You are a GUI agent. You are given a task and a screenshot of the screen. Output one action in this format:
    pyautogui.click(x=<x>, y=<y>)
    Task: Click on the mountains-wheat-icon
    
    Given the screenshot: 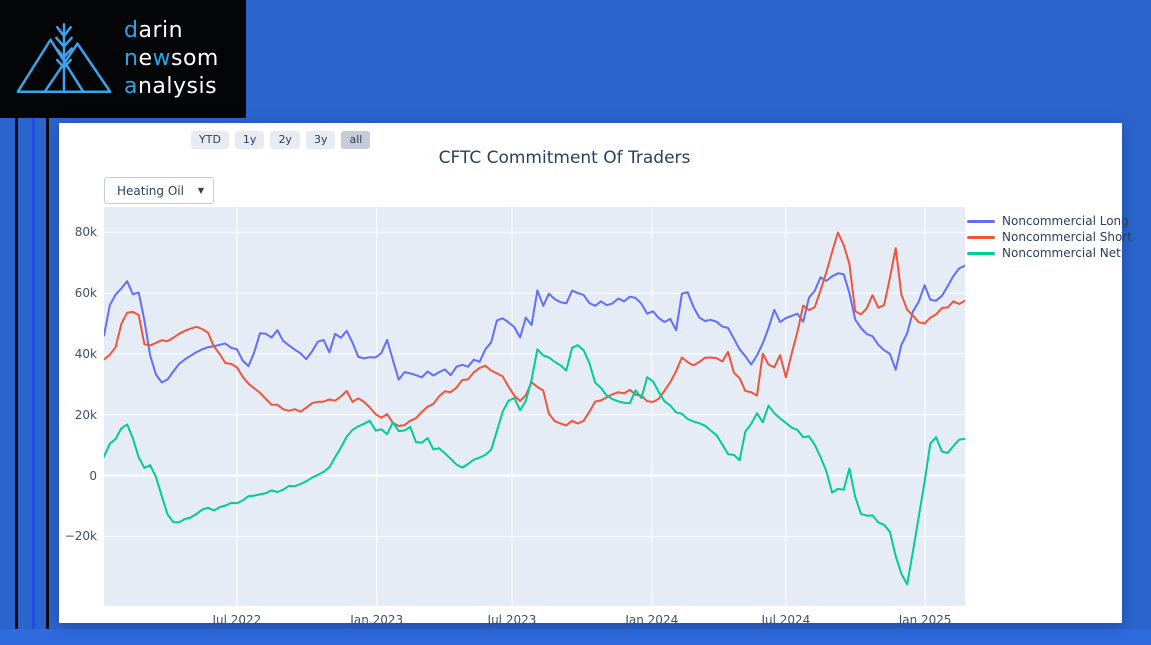 What is the action you would take?
    pyautogui.click(x=64, y=58)
    